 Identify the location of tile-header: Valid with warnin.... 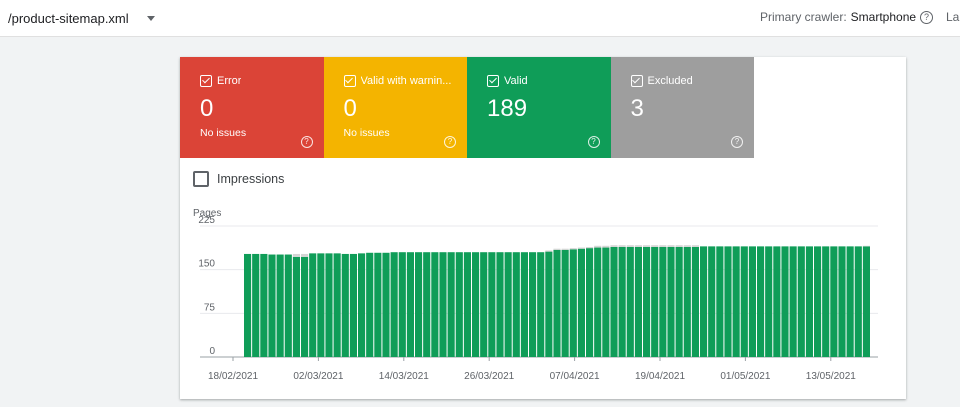
(397, 81).